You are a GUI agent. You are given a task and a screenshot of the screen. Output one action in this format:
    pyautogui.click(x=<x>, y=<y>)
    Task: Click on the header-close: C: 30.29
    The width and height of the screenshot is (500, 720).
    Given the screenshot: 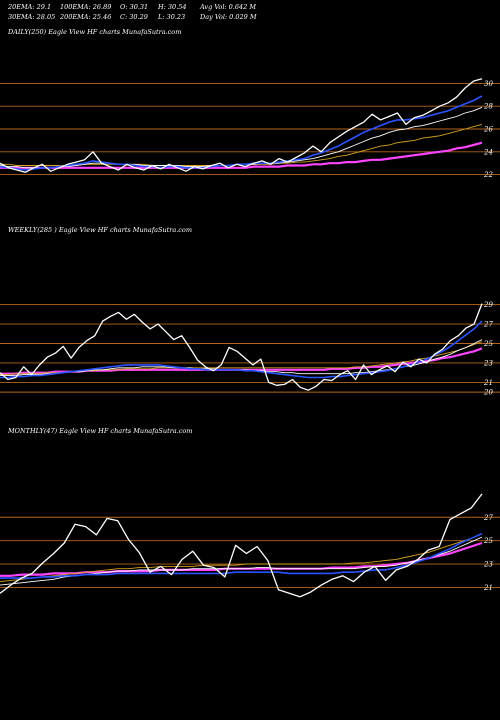 What is the action you would take?
    pyautogui.click(x=134, y=17)
    